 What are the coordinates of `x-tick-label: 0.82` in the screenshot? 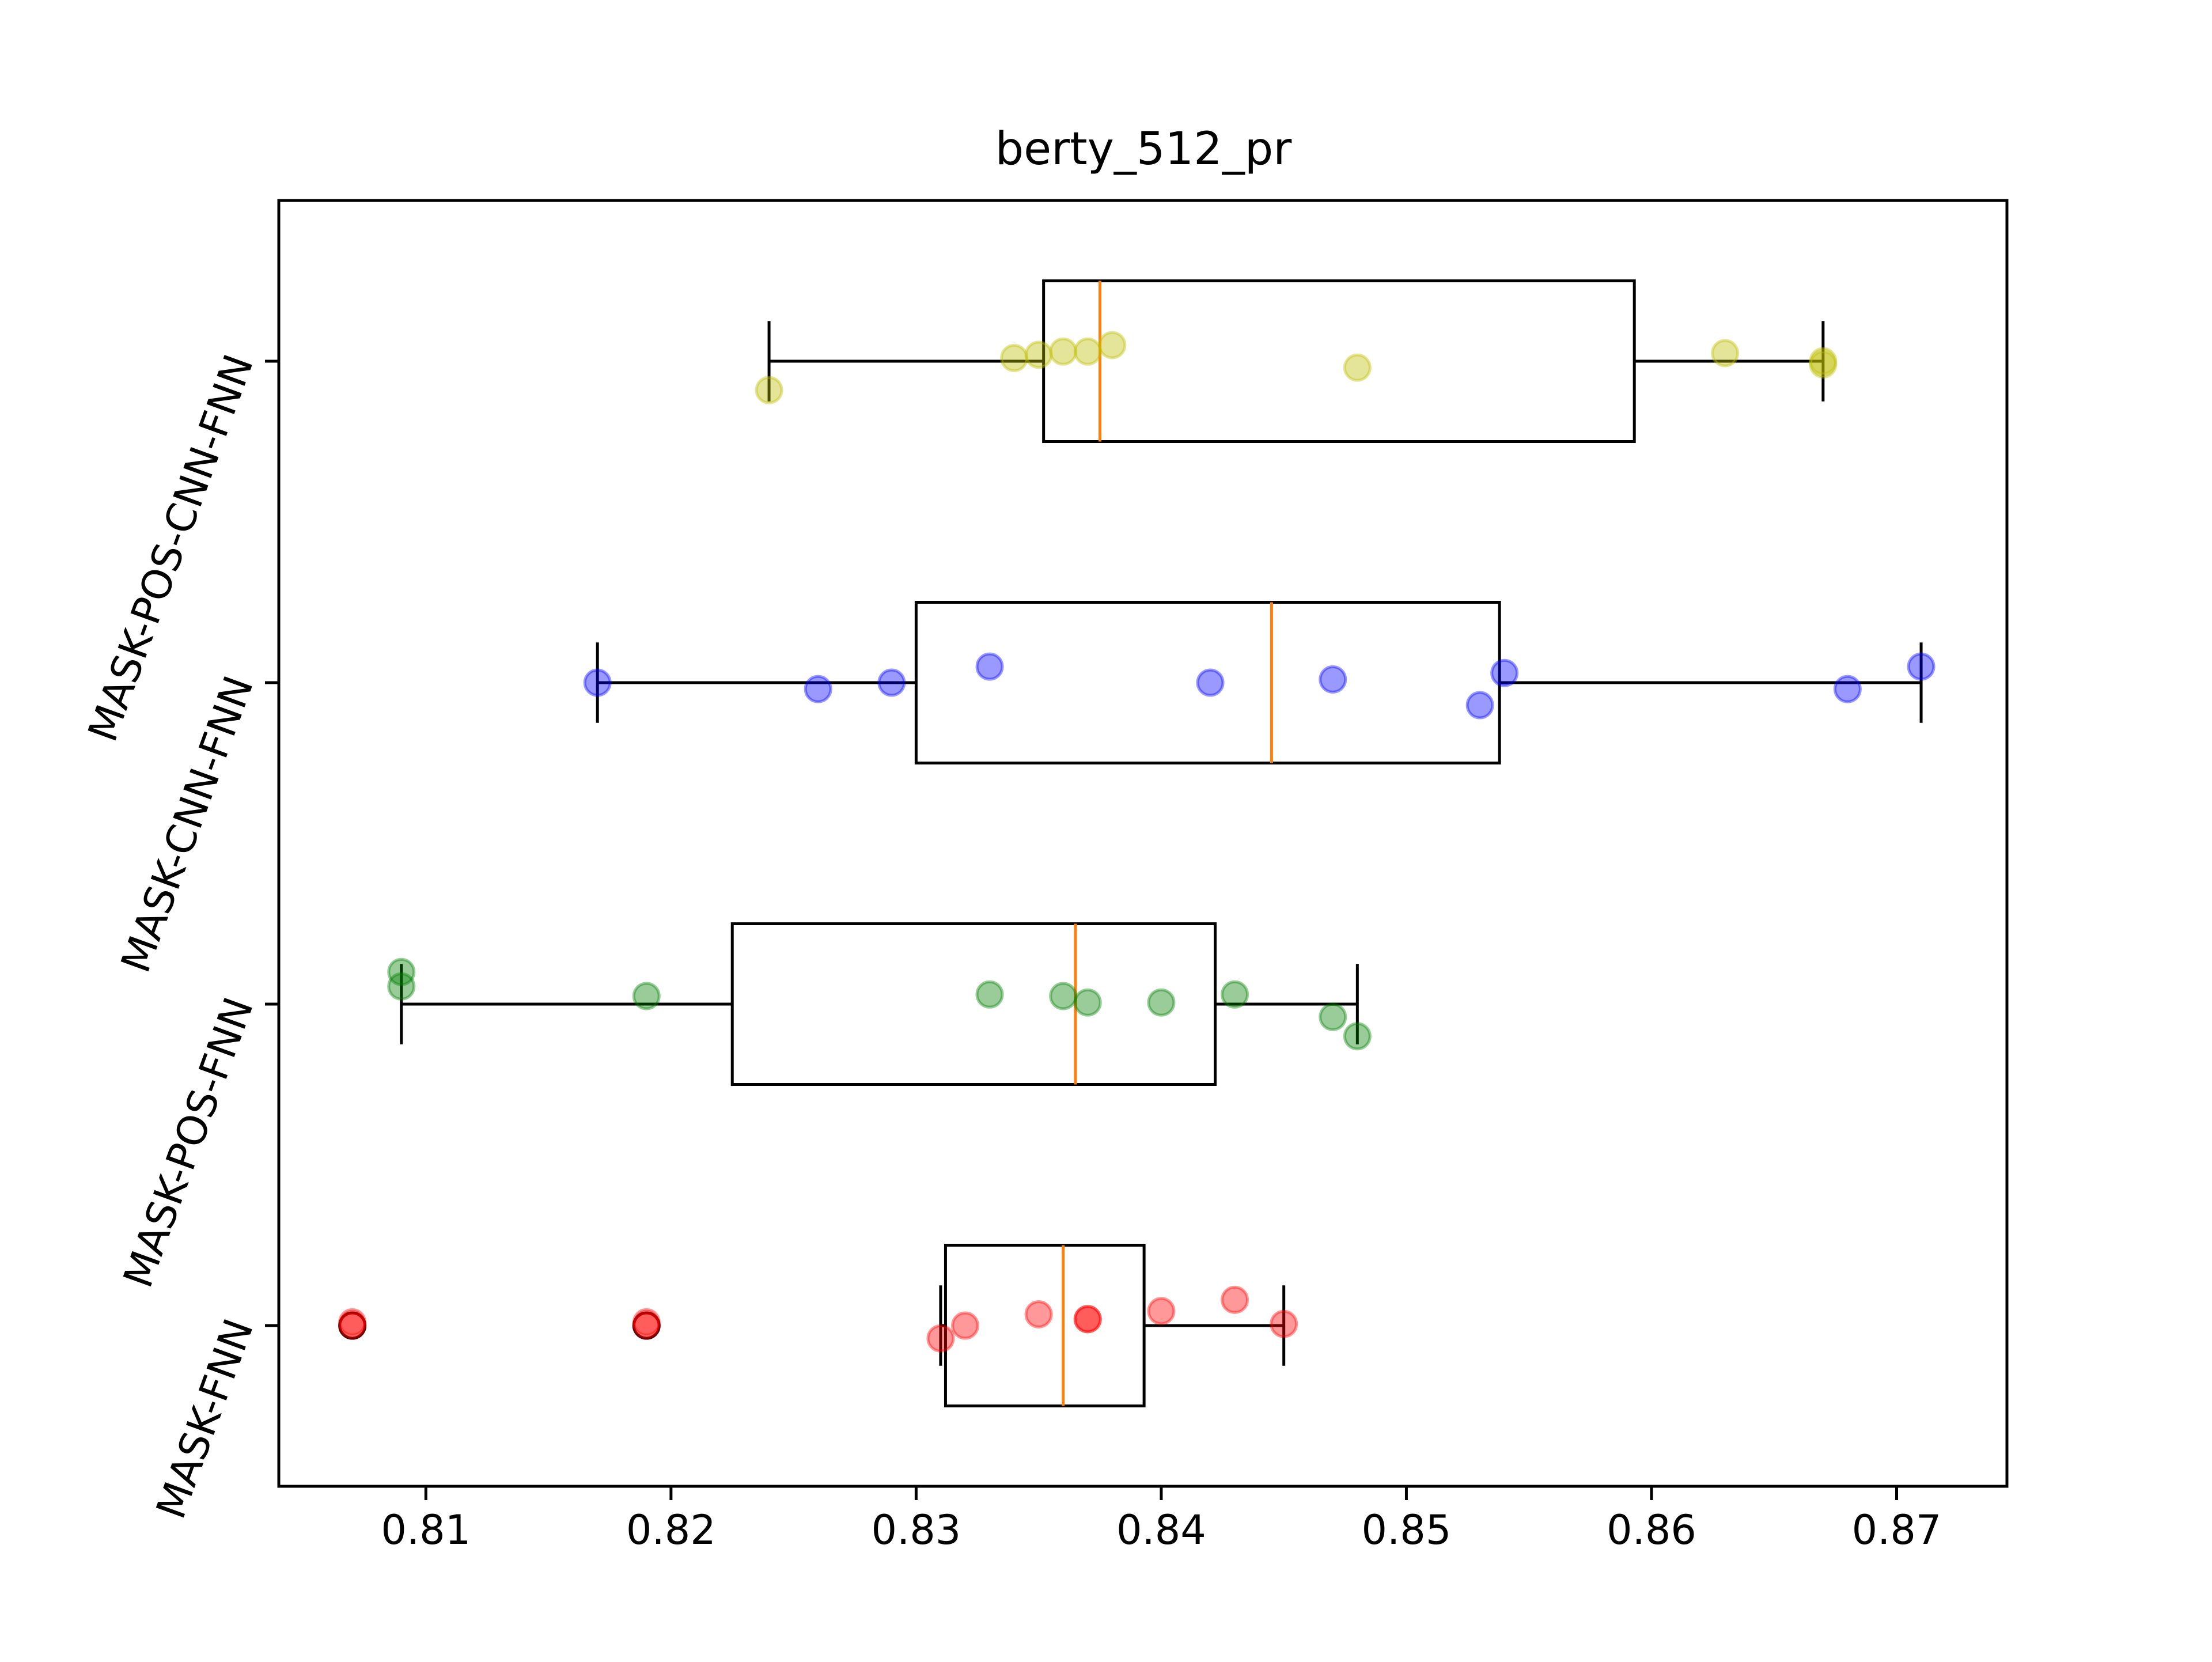 It's located at (671, 1530).